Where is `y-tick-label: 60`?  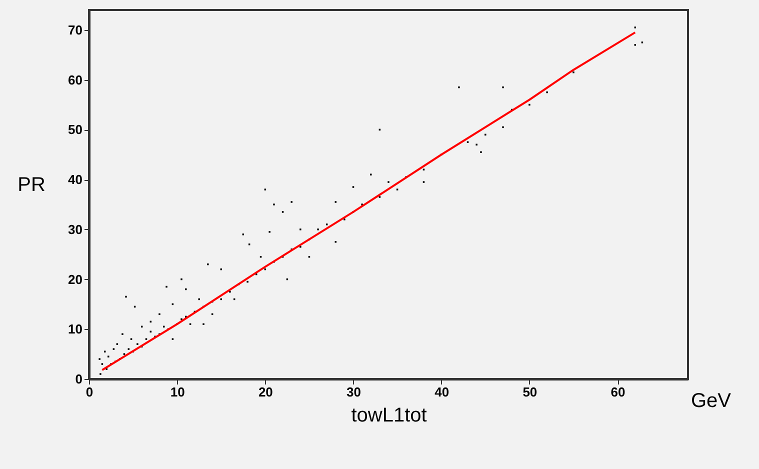
y-tick-label: 60 is located at coordinates (75, 80).